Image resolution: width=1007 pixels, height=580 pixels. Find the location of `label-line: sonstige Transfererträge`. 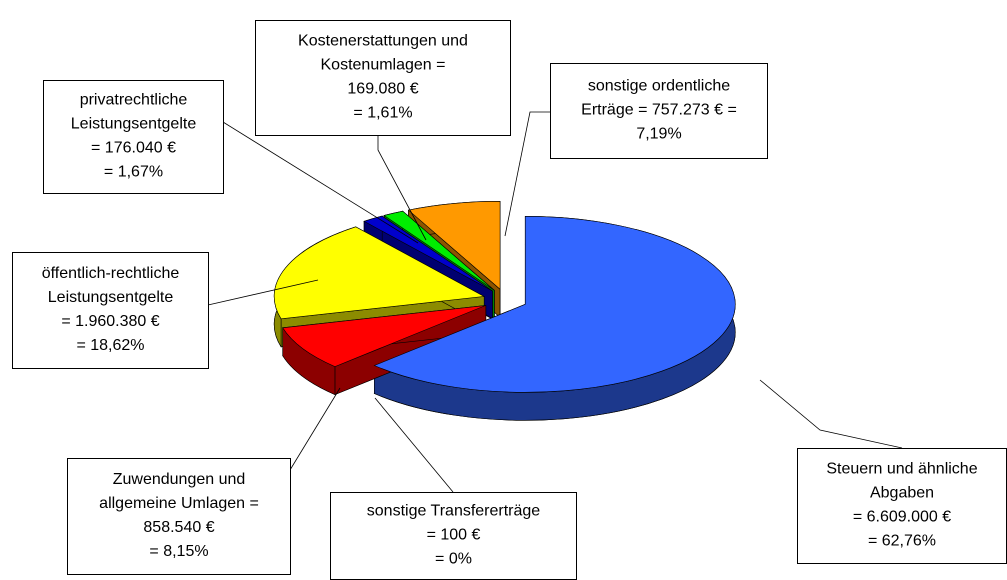

label-line: sonstige Transfererträge is located at coordinates (454, 511).